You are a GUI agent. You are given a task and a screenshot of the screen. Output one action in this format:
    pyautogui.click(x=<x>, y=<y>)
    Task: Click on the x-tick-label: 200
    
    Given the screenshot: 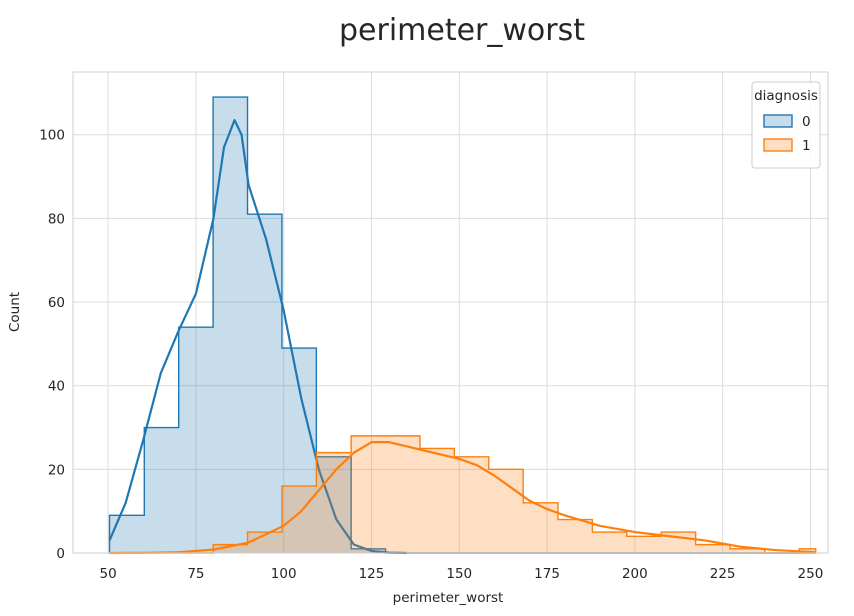 What is the action you would take?
    pyautogui.click(x=635, y=574)
    